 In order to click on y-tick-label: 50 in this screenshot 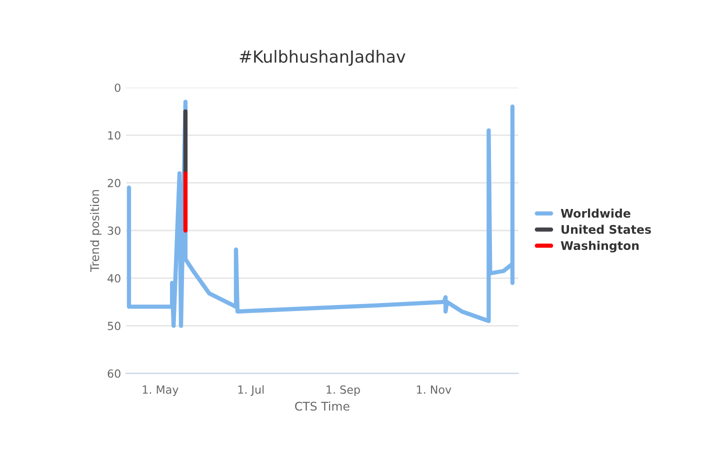, I will do `click(114, 326)`.